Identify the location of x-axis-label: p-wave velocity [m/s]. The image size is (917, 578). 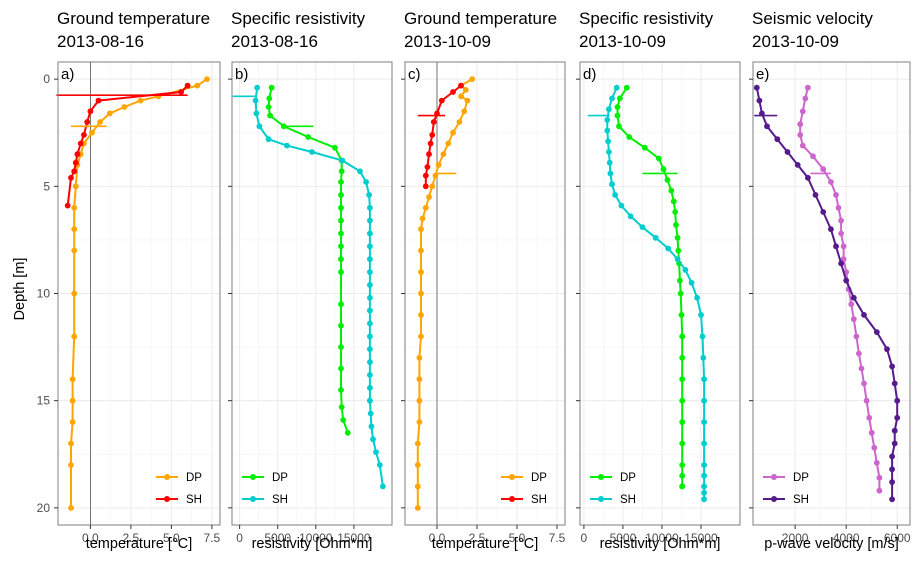
(831, 544).